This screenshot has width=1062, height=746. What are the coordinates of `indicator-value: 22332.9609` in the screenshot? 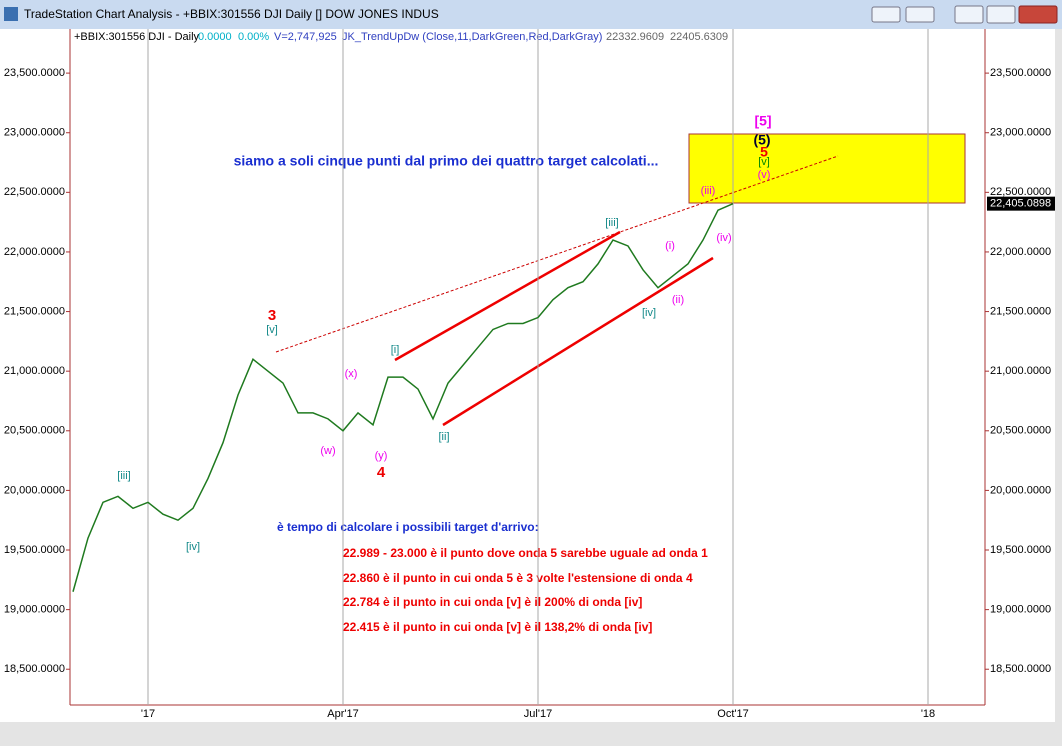 It's located at (635, 37).